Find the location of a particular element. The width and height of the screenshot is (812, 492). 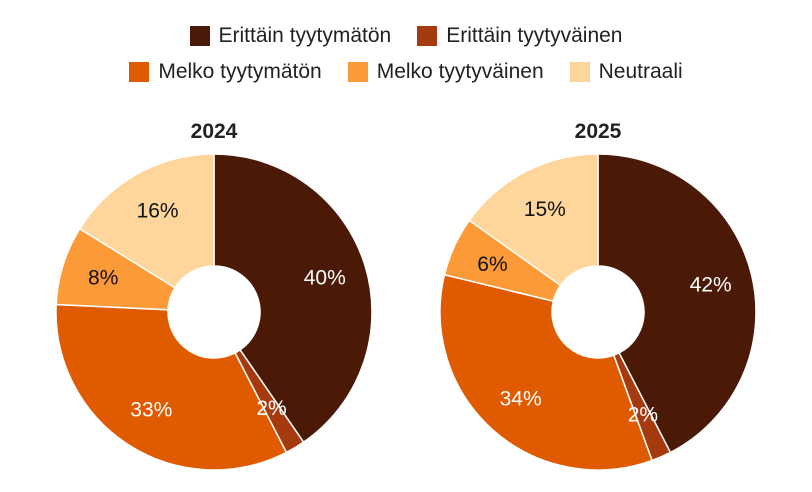

chart-title-2024: 2024 is located at coordinates (214, 131).